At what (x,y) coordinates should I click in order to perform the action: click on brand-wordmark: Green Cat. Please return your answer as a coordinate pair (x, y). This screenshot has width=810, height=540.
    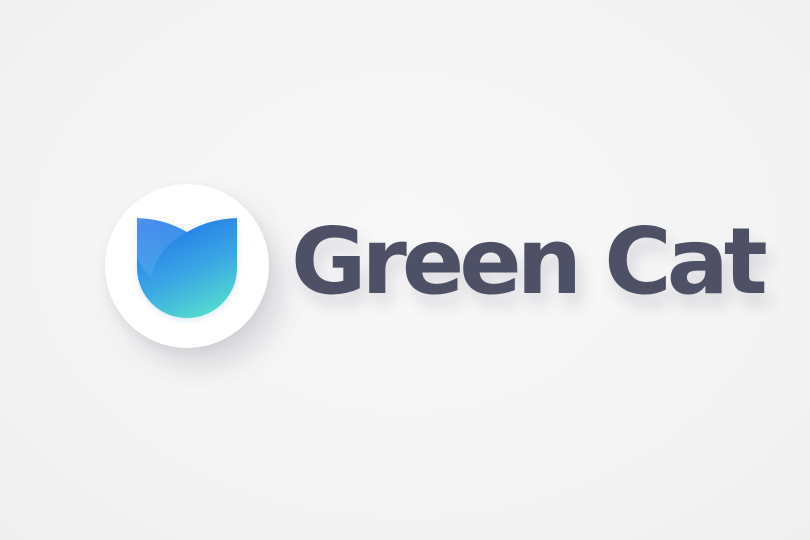
    Looking at the image, I should click on (529, 261).